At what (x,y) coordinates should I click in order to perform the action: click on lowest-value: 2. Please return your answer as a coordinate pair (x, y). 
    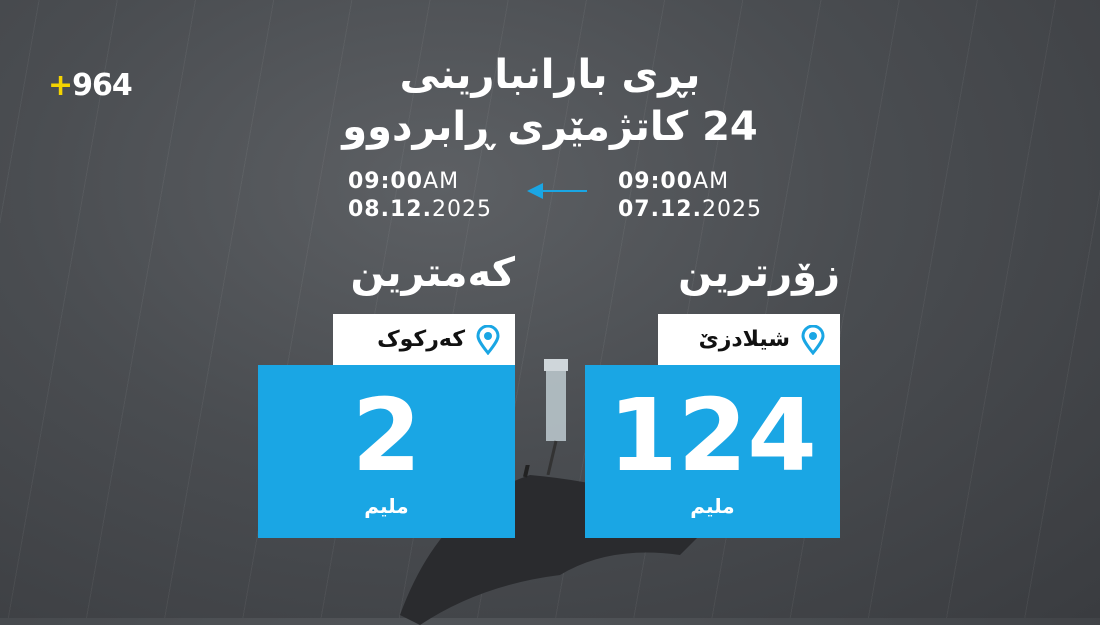
    Looking at the image, I should click on (386, 435).